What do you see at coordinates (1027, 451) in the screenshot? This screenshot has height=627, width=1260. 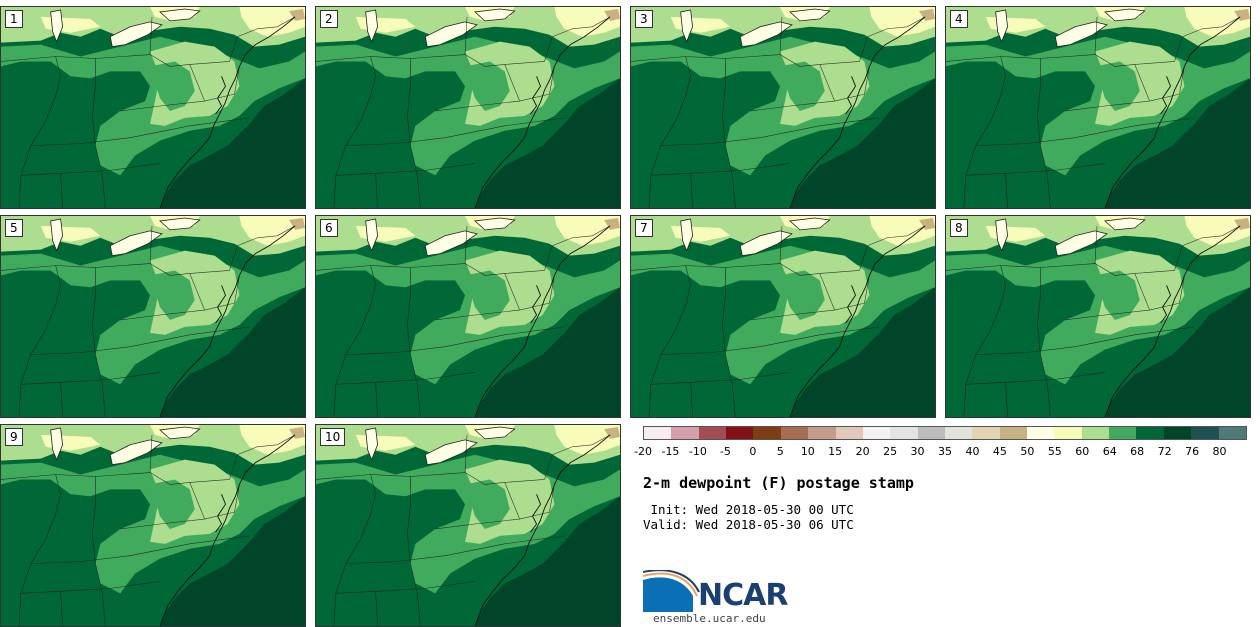 I see `colorbar-tick-label: 50` at bounding box center [1027, 451].